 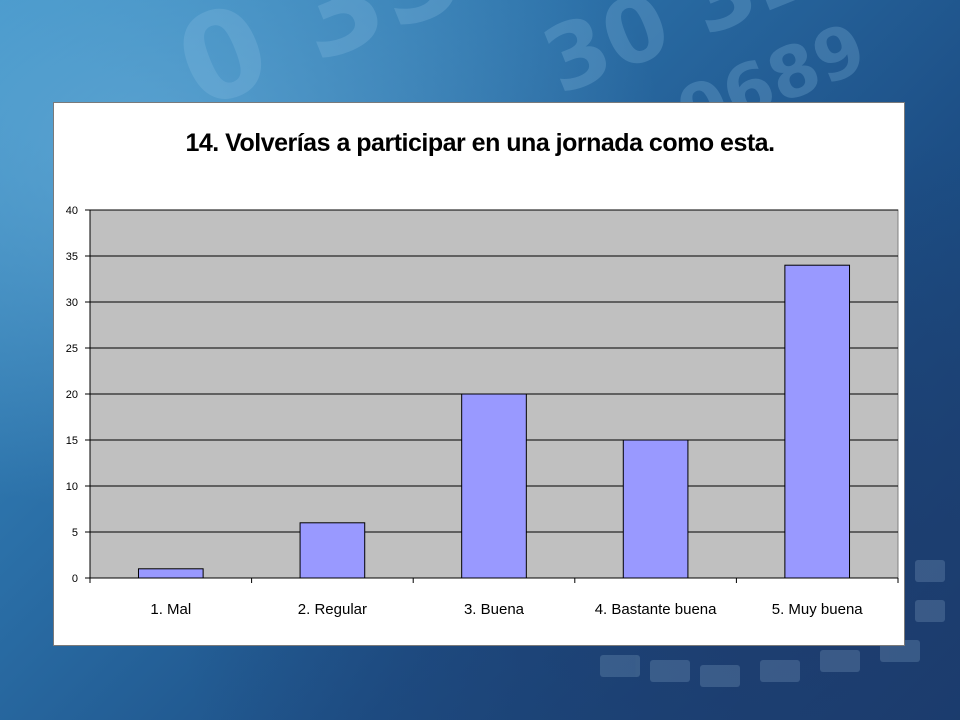 I want to click on x-tick-label: 1. Mal, so click(x=170, y=609).